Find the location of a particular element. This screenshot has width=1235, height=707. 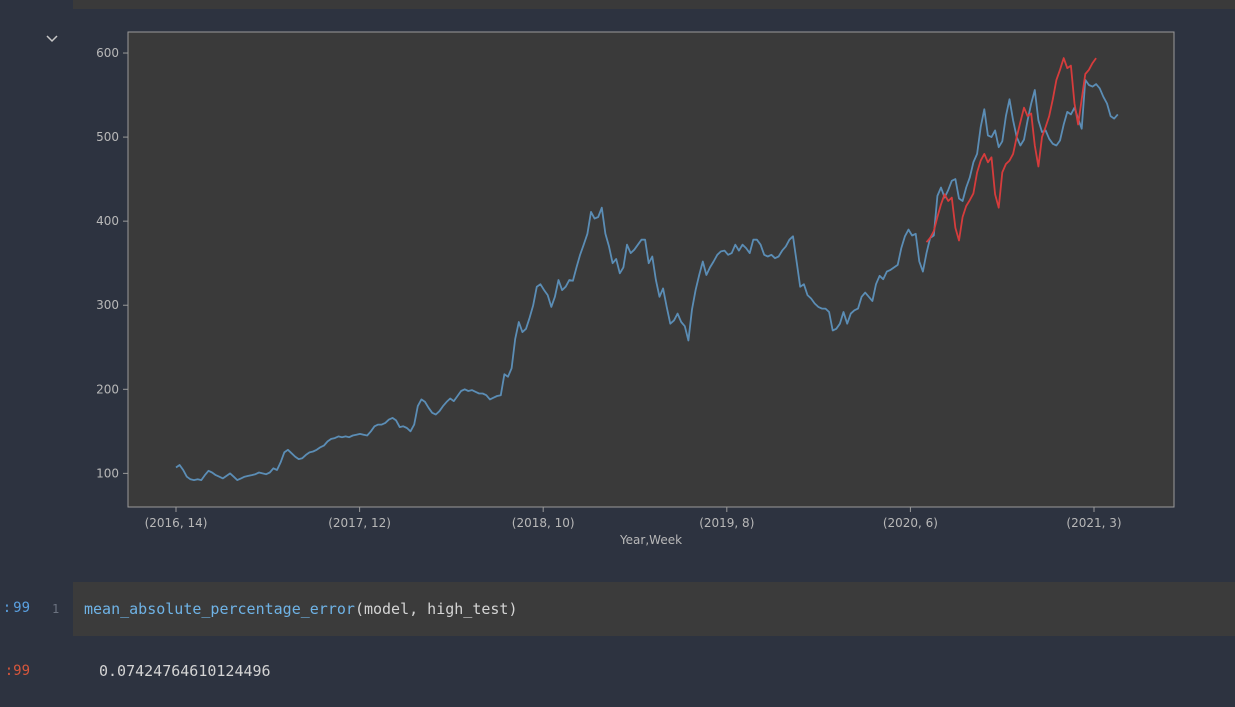

previous-cell-bottom is located at coordinates (654, 4).